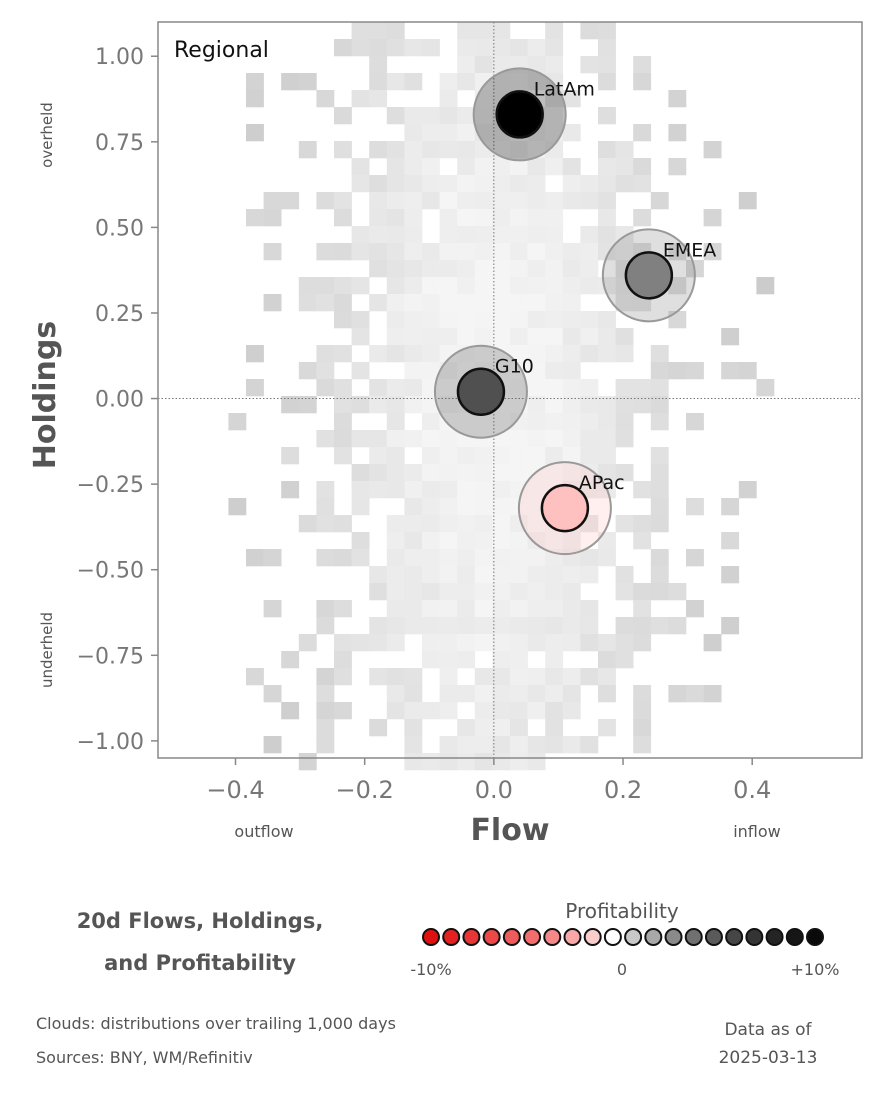 This screenshot has width=880, height=1100. Describe the element at coordinates (511, 937) in the screenshot. I see `legend-swatch` at that location.